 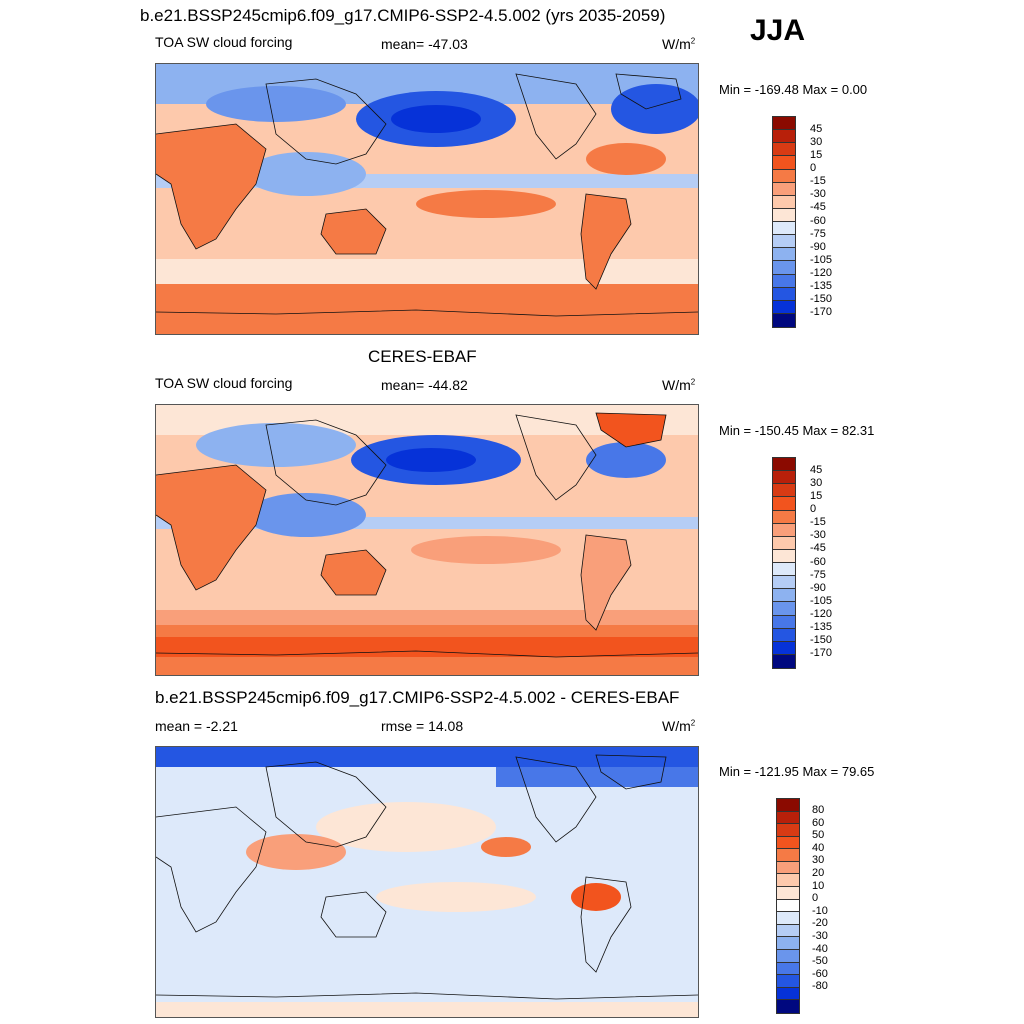 I want to click on panel-3-mean-label: mean = -2.21, so click(x=196, y=726).